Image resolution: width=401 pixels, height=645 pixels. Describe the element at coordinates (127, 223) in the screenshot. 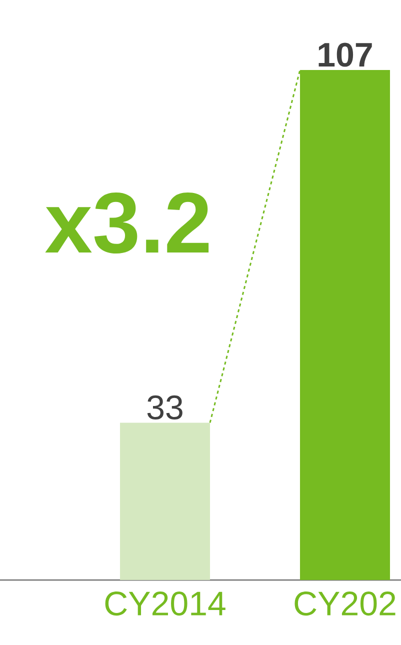

I see `annotation: x3.2` at that location.